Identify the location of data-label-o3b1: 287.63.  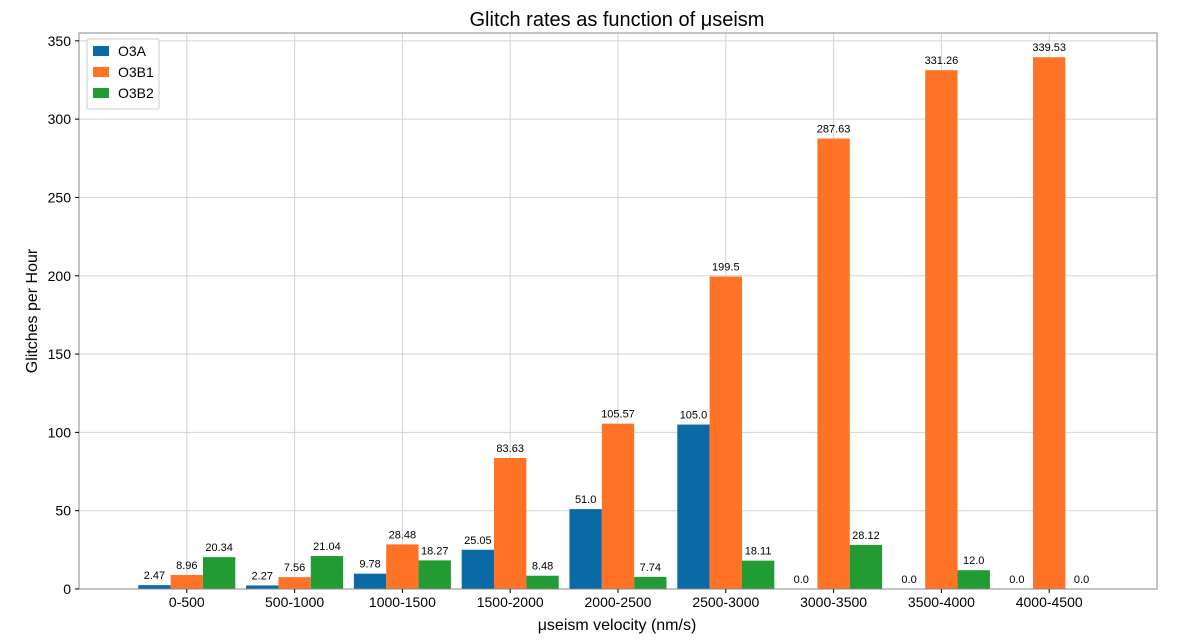
(834, 130).